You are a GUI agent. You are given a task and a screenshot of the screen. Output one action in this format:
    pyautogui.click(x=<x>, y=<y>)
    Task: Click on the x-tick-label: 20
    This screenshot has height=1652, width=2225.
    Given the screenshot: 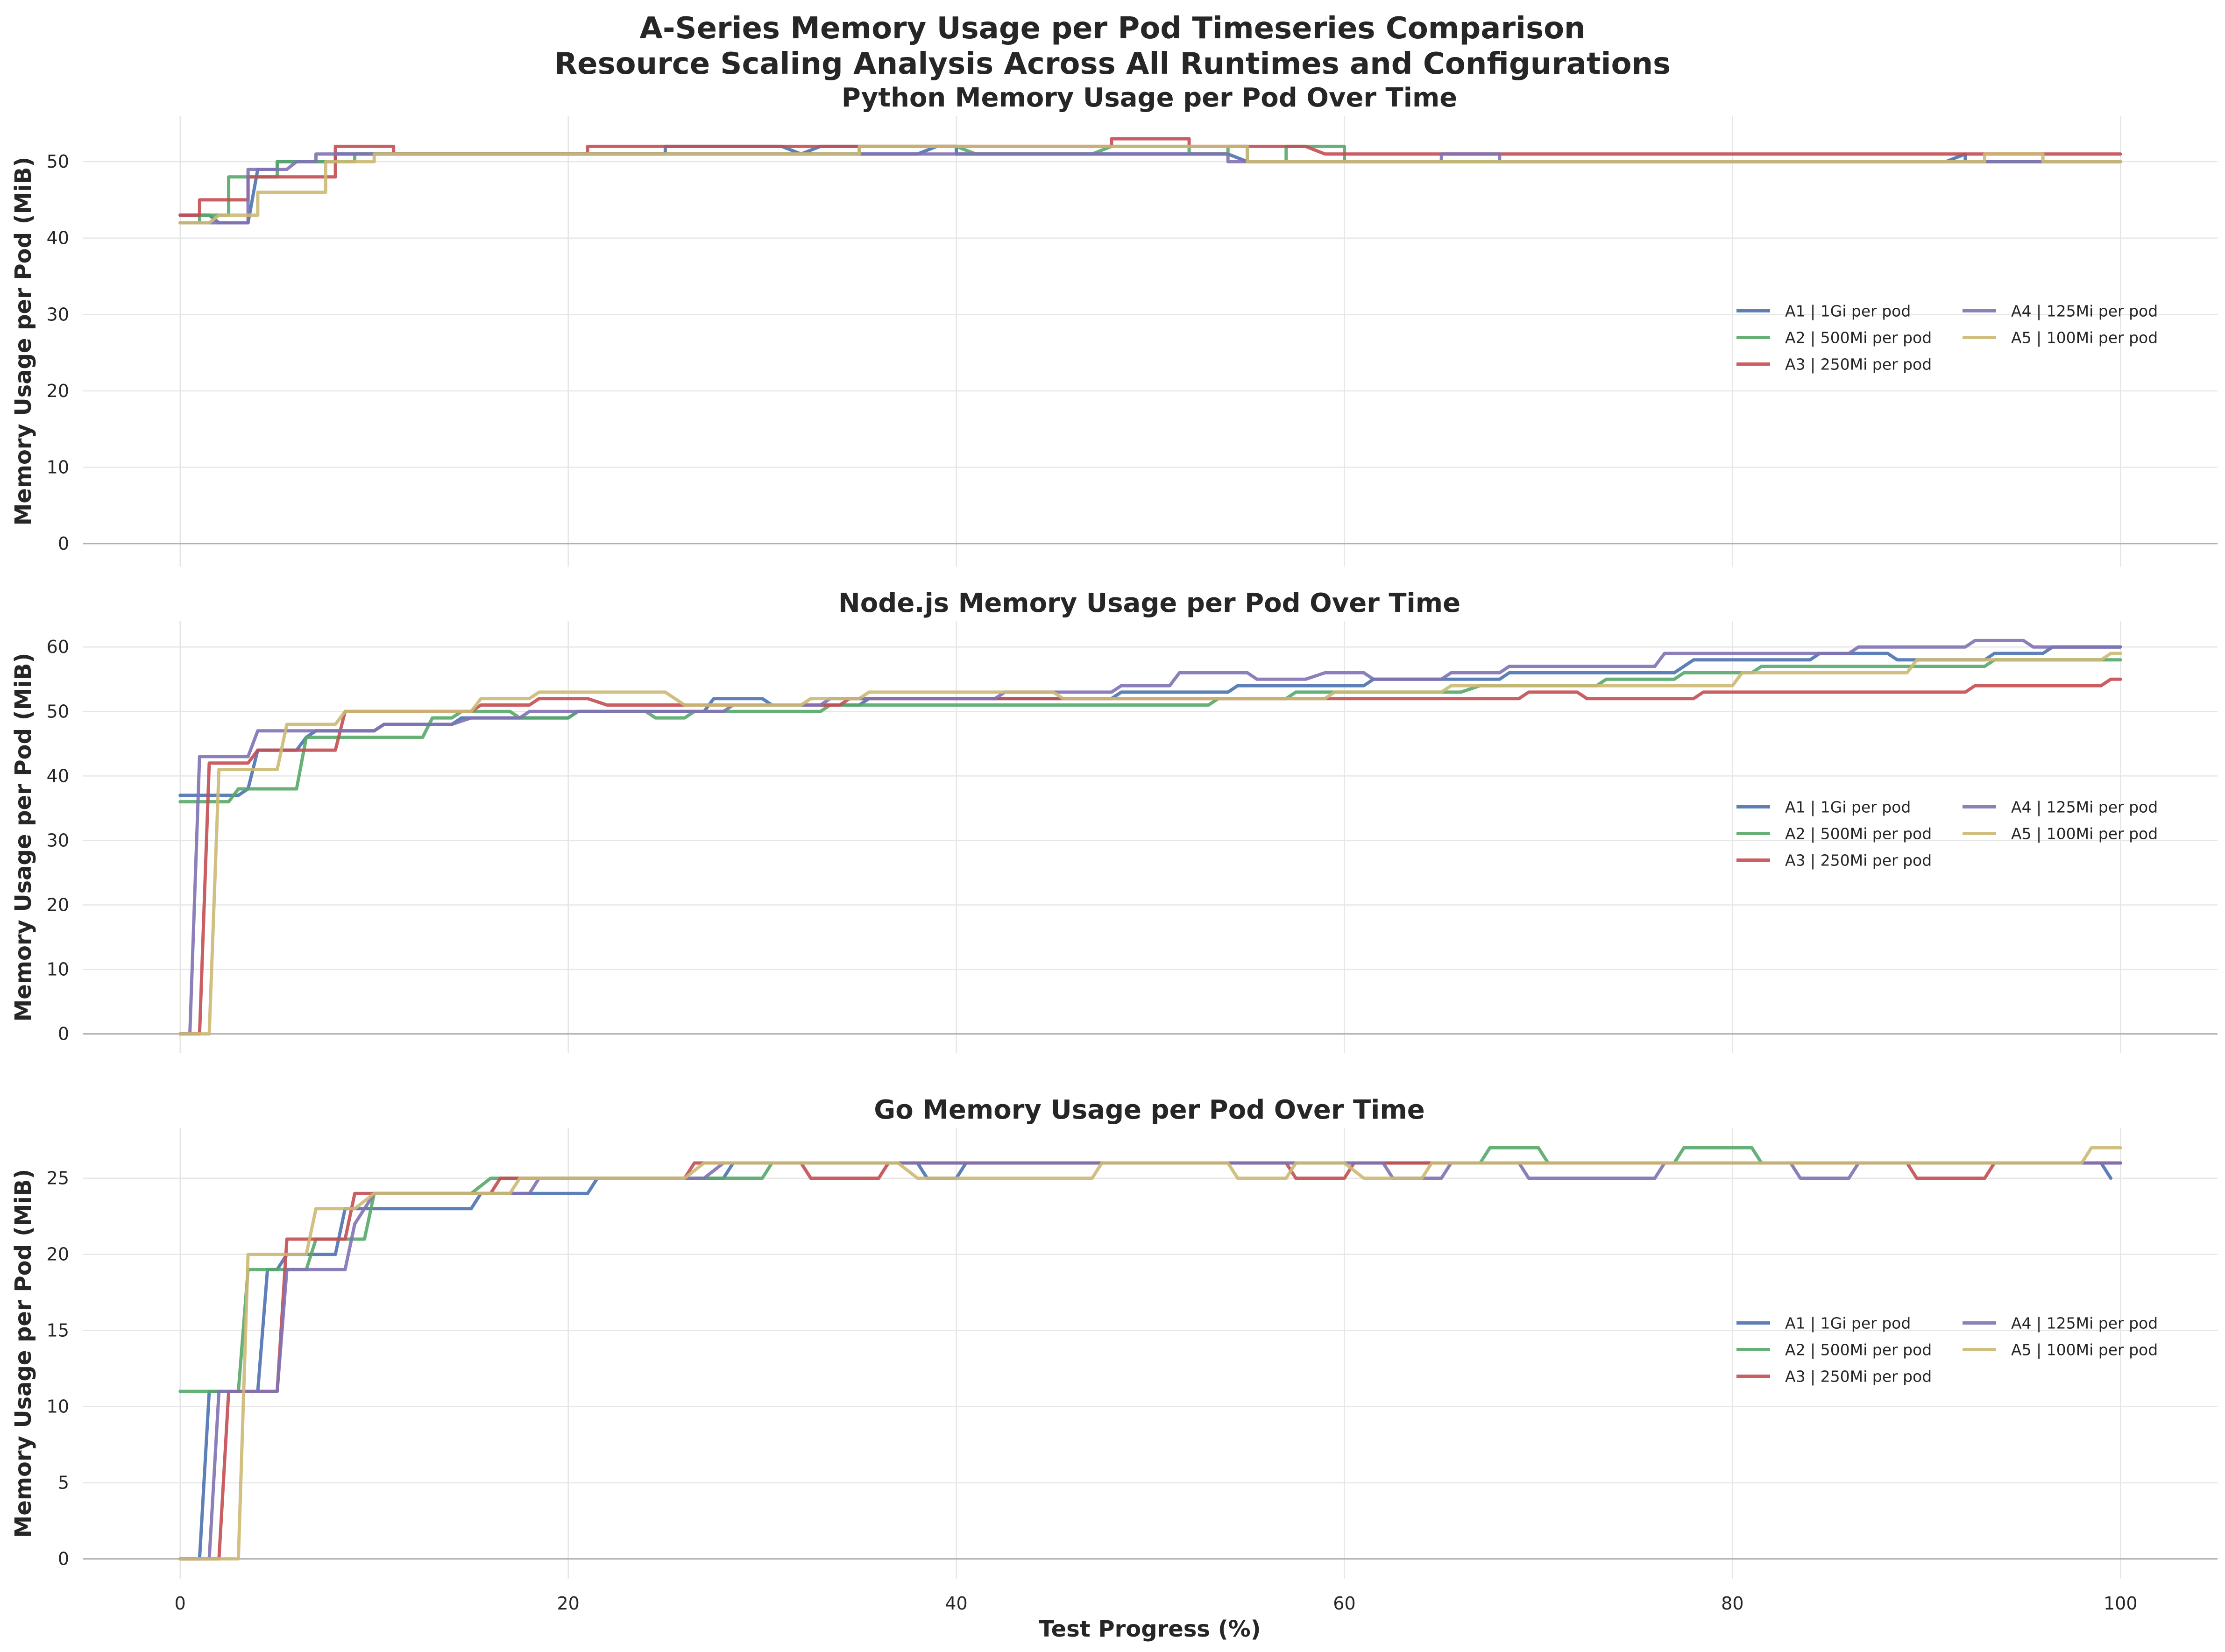 What is the action you would take?
    pyautogui.click(x=568, y=1603)
    